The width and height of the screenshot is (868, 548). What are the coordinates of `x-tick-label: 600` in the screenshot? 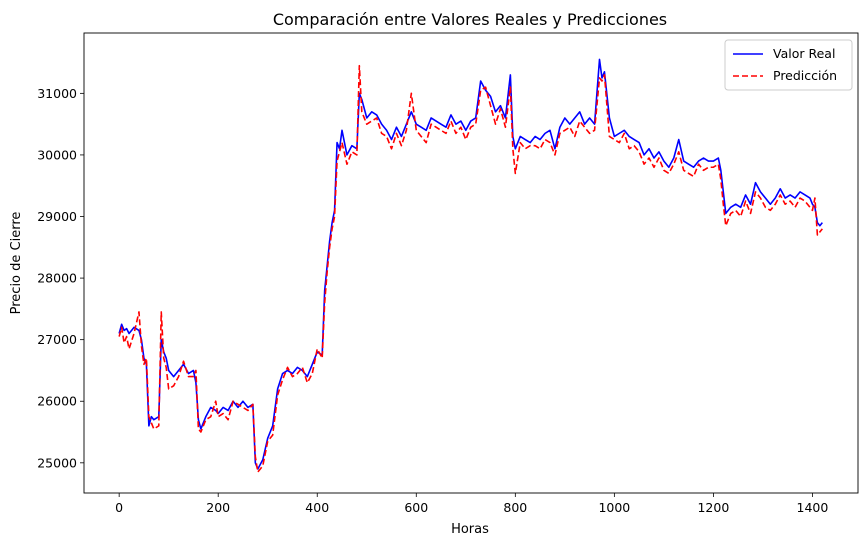 It's located at (416, 507).